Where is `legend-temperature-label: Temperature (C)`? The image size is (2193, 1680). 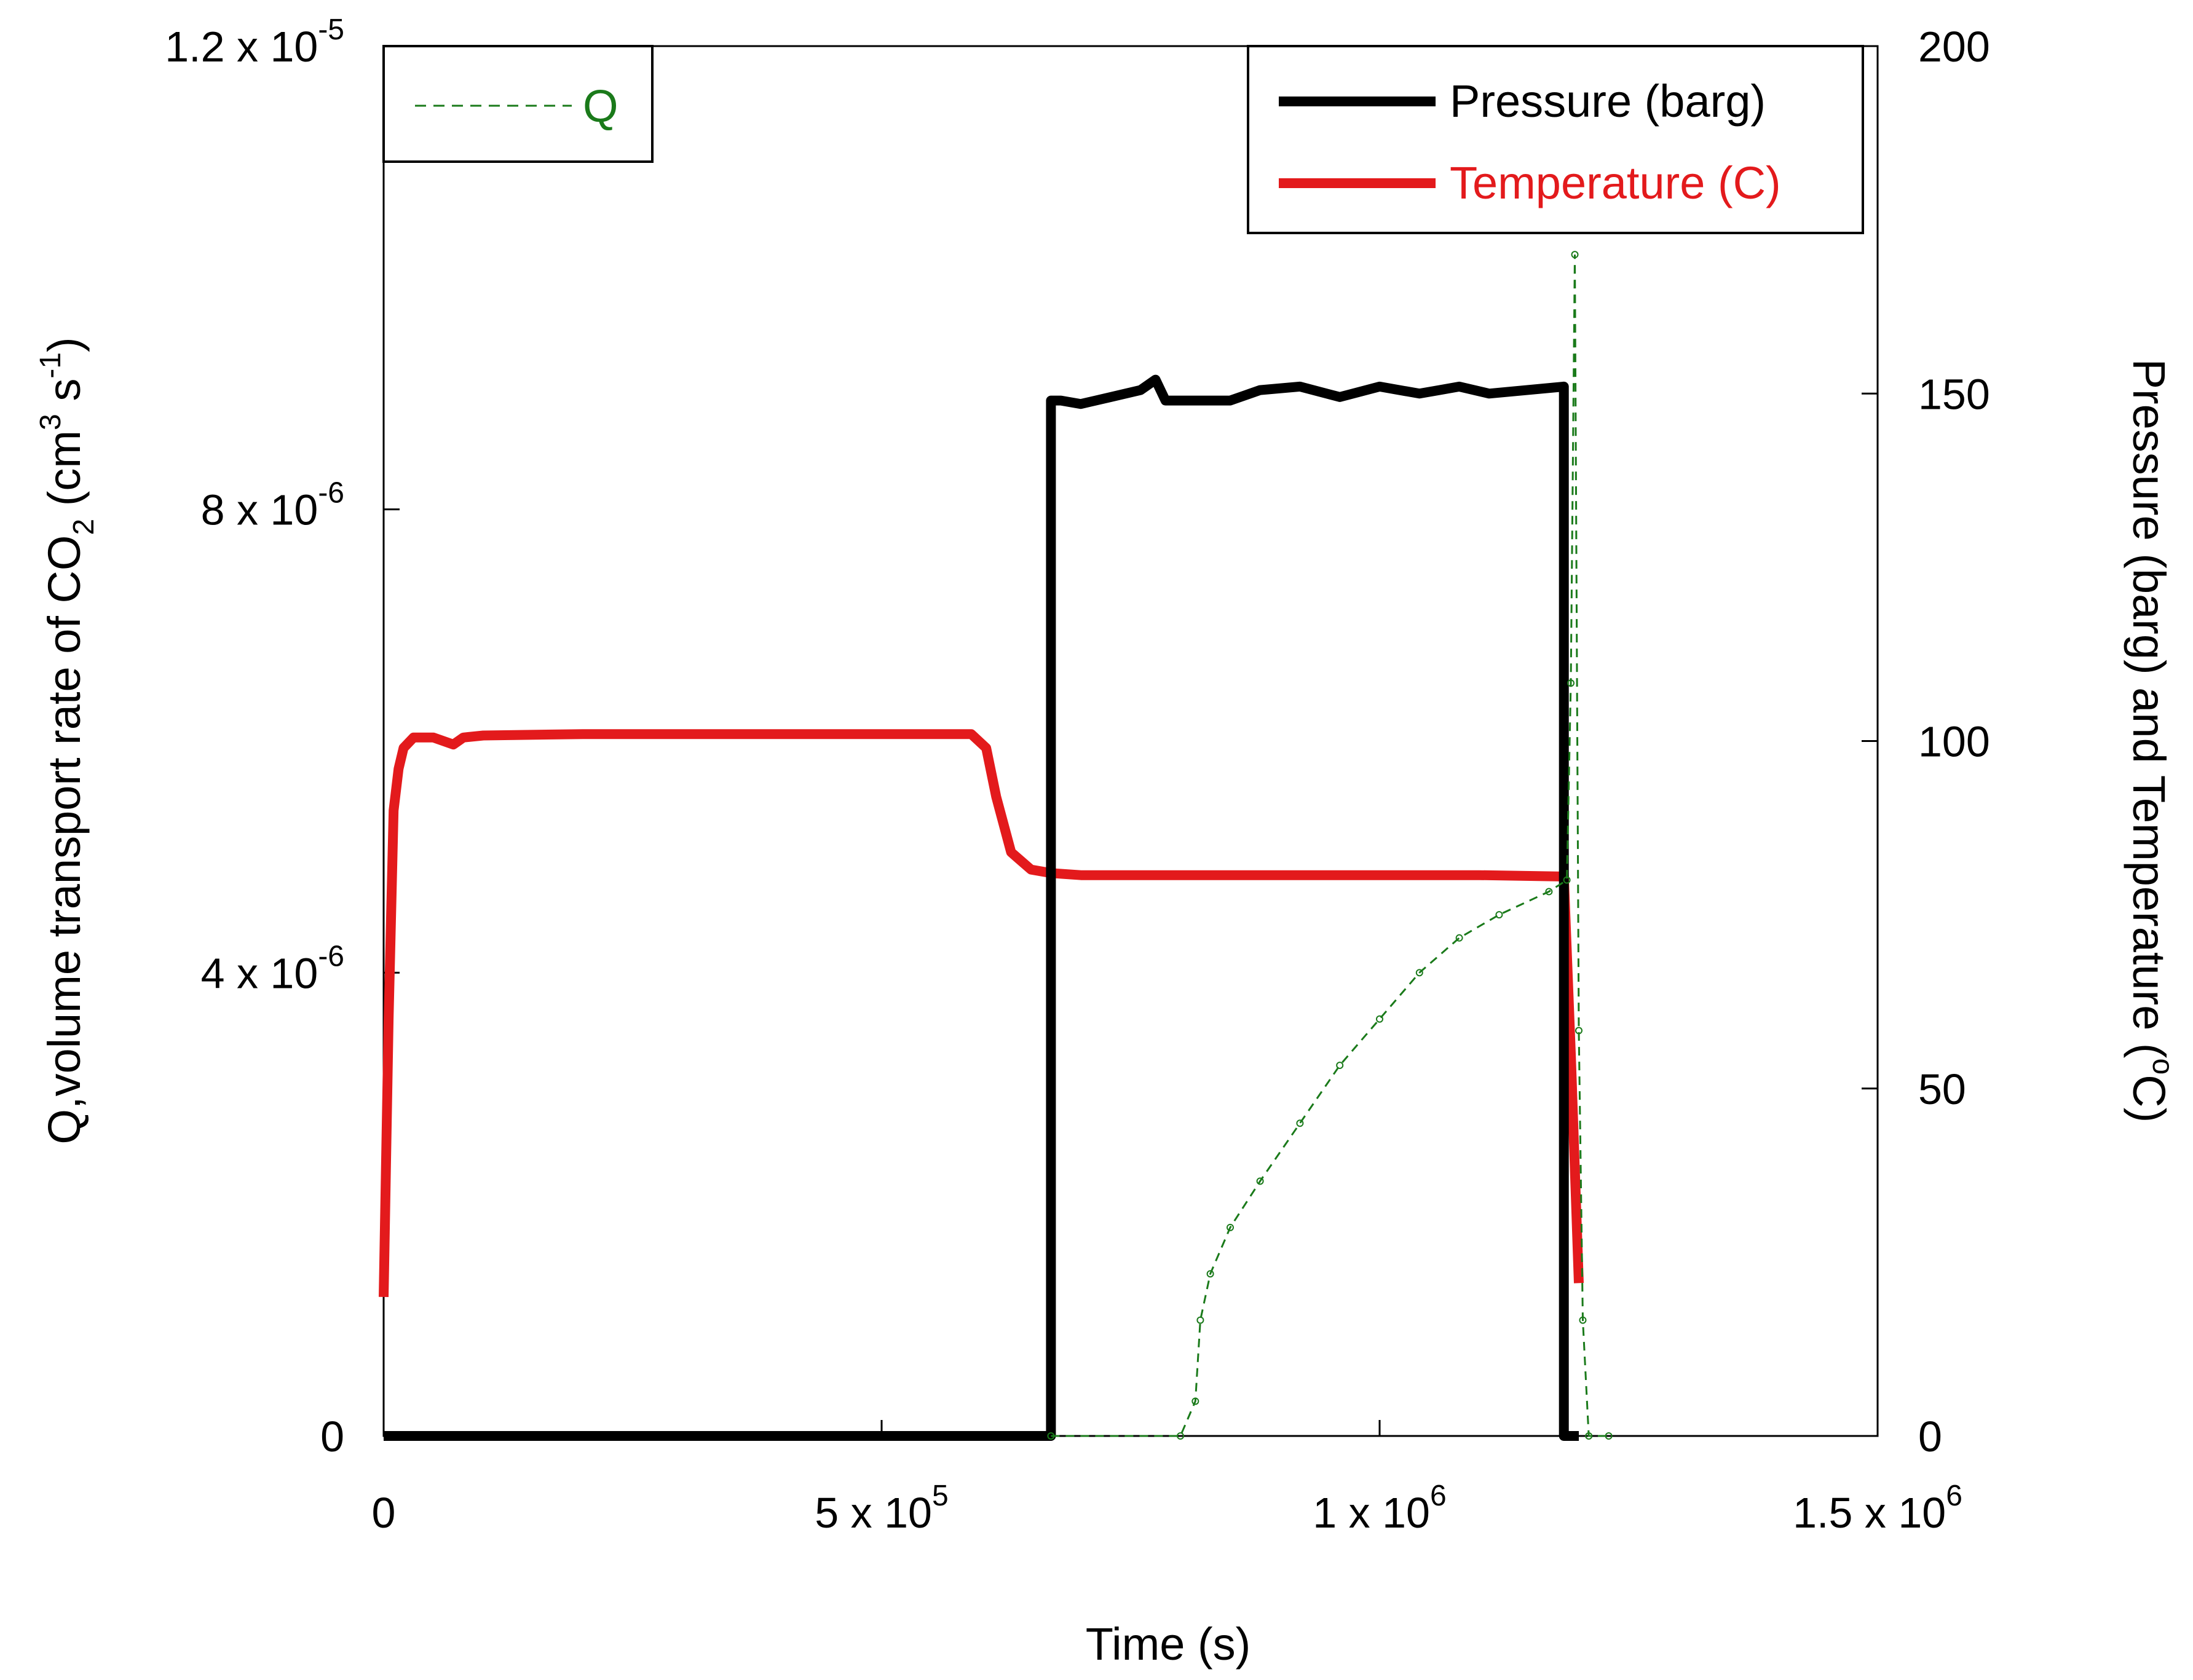
legend-temperature-label: Temperature (C) is located at coordinates (1615, 182).